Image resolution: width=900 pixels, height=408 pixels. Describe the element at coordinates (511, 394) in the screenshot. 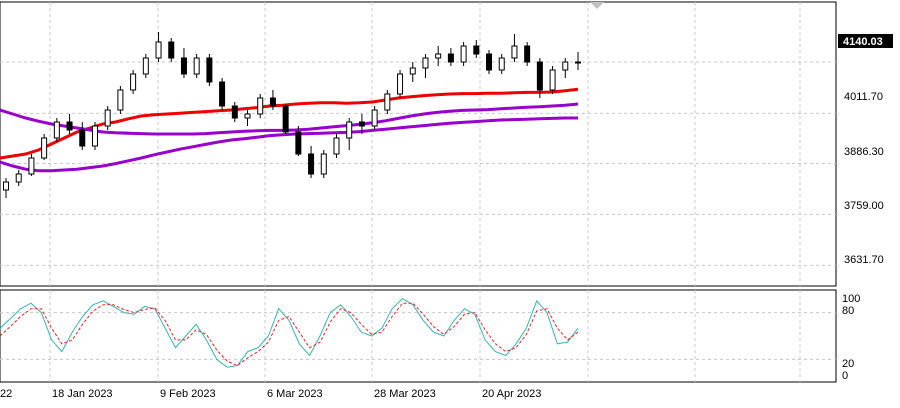

I see `x-tick-label: 20 Apr 2023` at that location.